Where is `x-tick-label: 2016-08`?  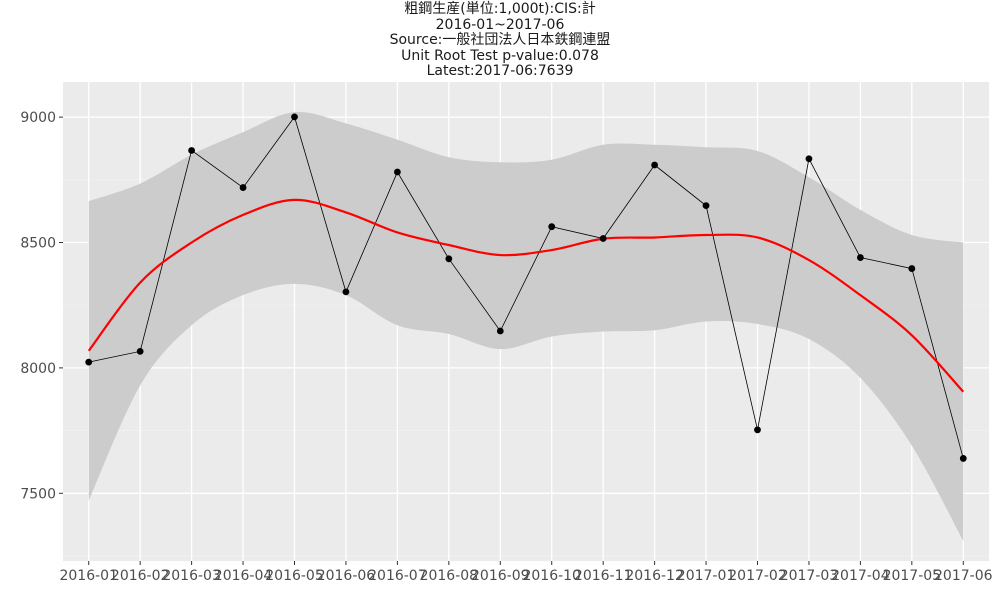
x-tick-label: 2016-08 is located at coordinates (449, 576).